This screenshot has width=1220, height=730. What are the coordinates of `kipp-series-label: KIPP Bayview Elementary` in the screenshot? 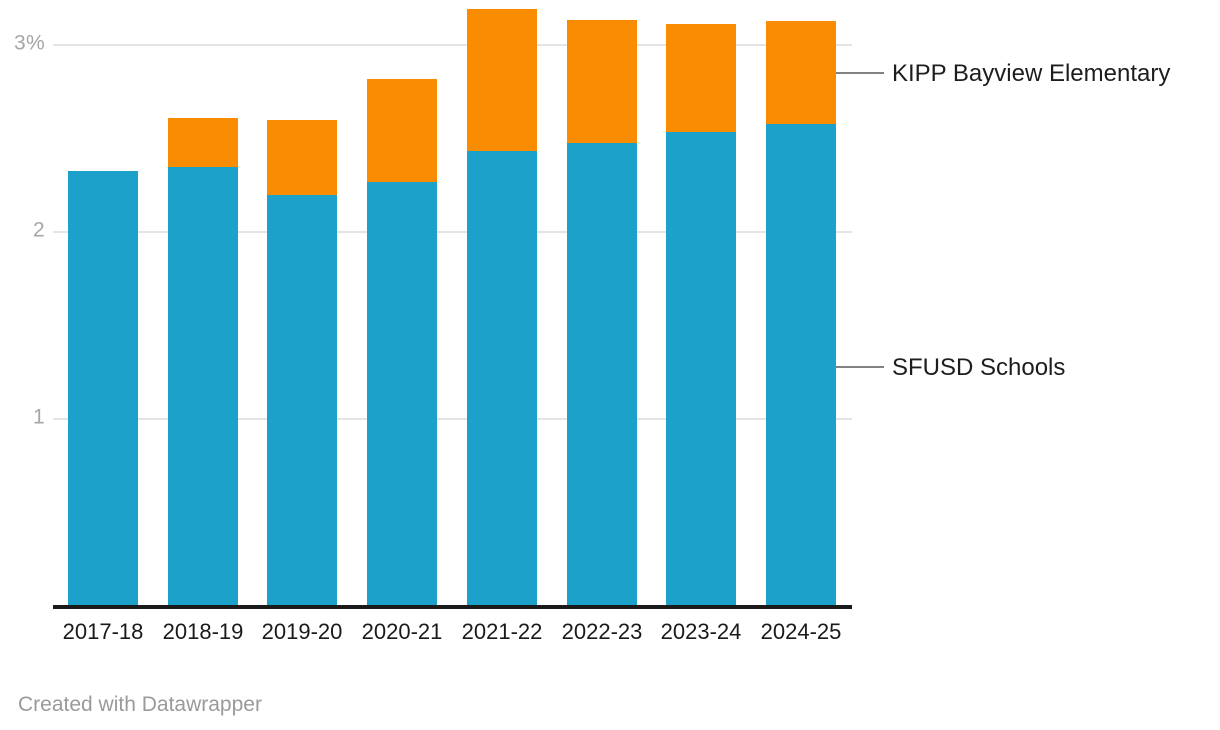 It's located at (1031, 73).